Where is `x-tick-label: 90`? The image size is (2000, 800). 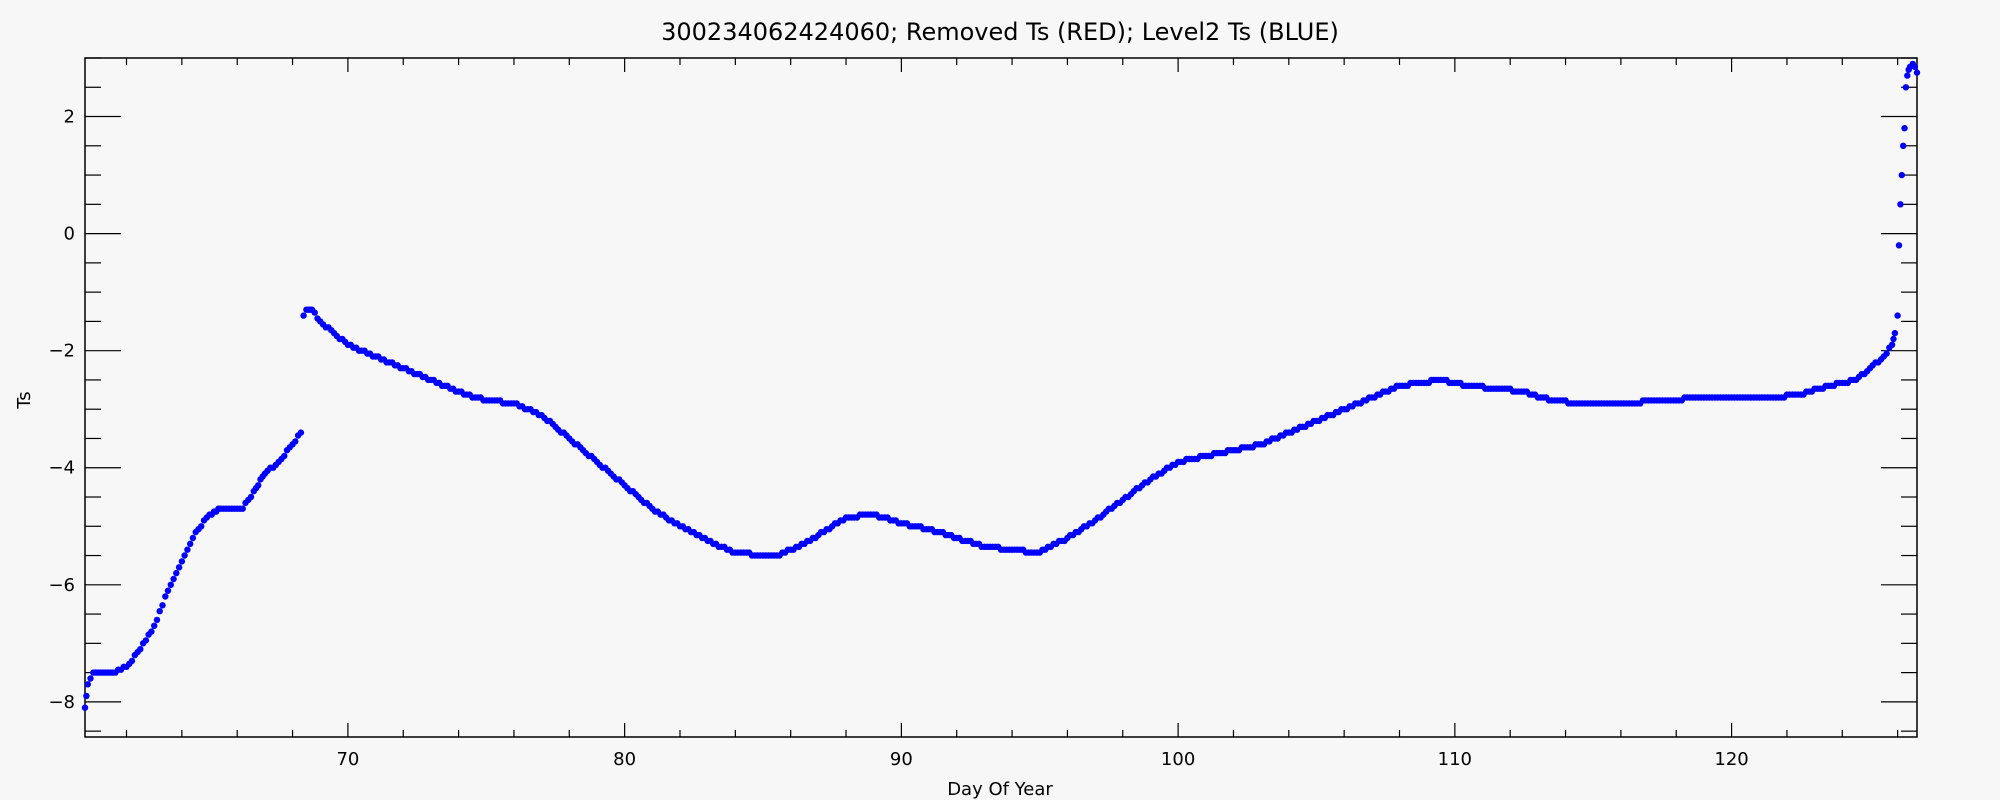
x-tick-label: 90 is located at coordinates (901, 759).